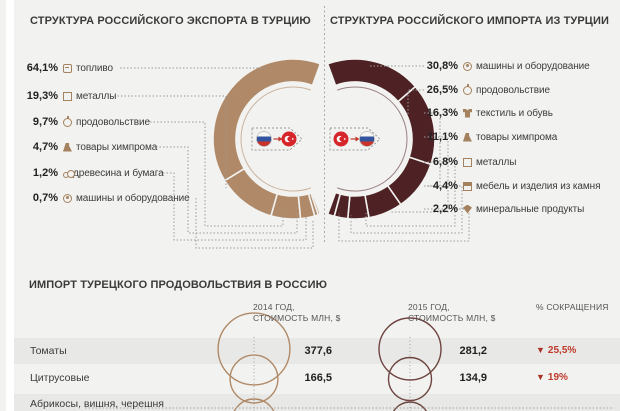  Describe the element at coordinates (429, 307) in the screenshot. I see `column-header-line: 2015 ГОД,` at that location.